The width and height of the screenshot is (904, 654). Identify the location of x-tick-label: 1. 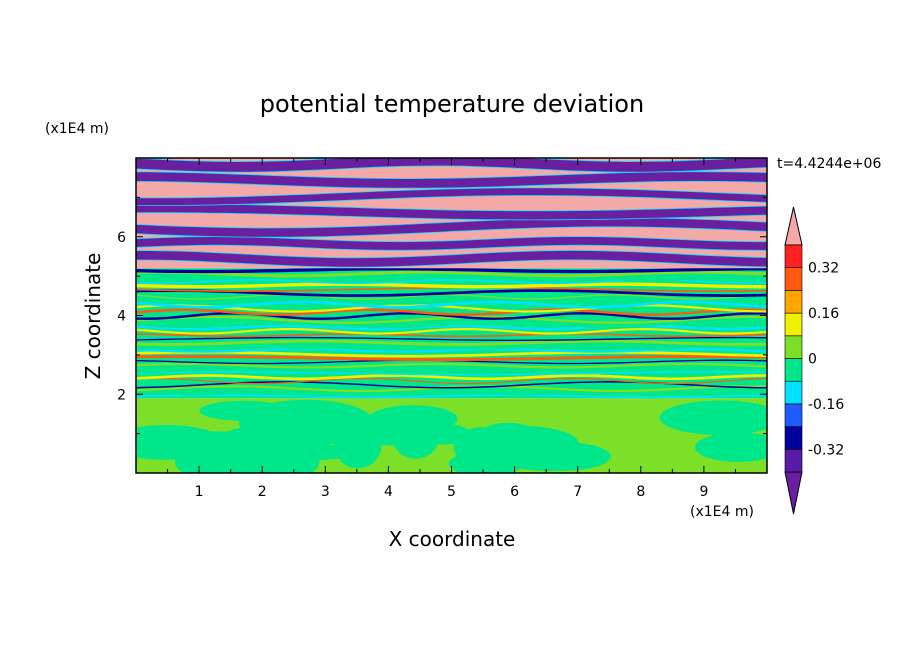
(199, 492).